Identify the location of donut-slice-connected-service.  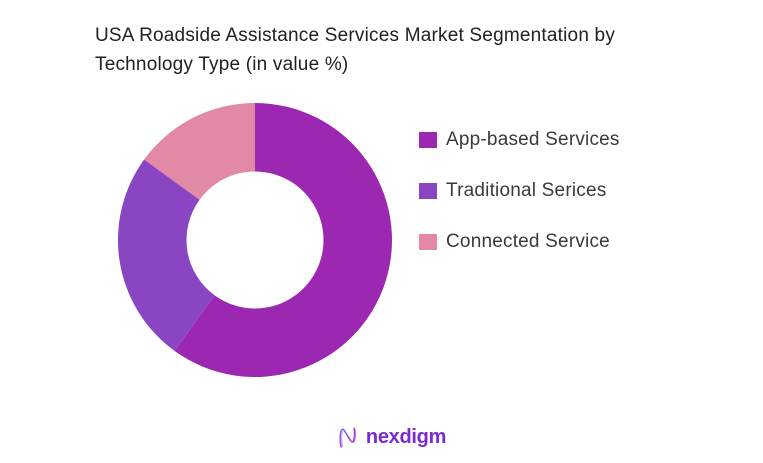
(199, 151).